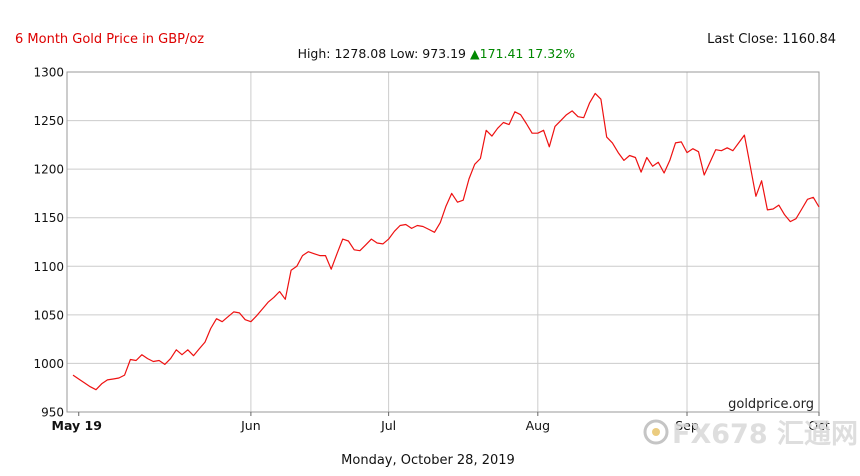  I want to click on y-tick-label: 1050, so click(48, 315).